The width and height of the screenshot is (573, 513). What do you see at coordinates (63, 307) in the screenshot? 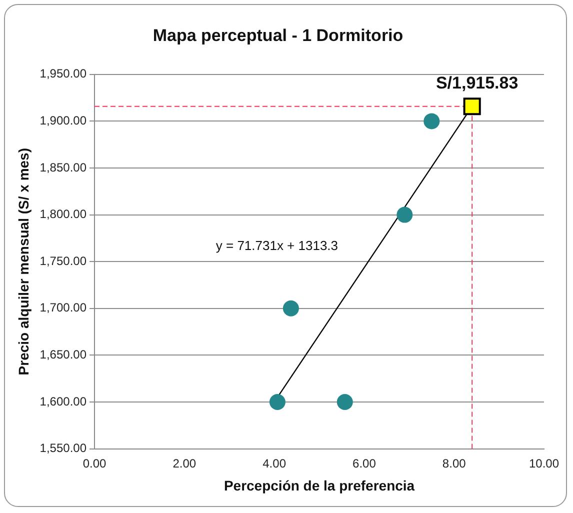
I see `y-tick-label: 1,700.00` at bounding box center [63, 307].